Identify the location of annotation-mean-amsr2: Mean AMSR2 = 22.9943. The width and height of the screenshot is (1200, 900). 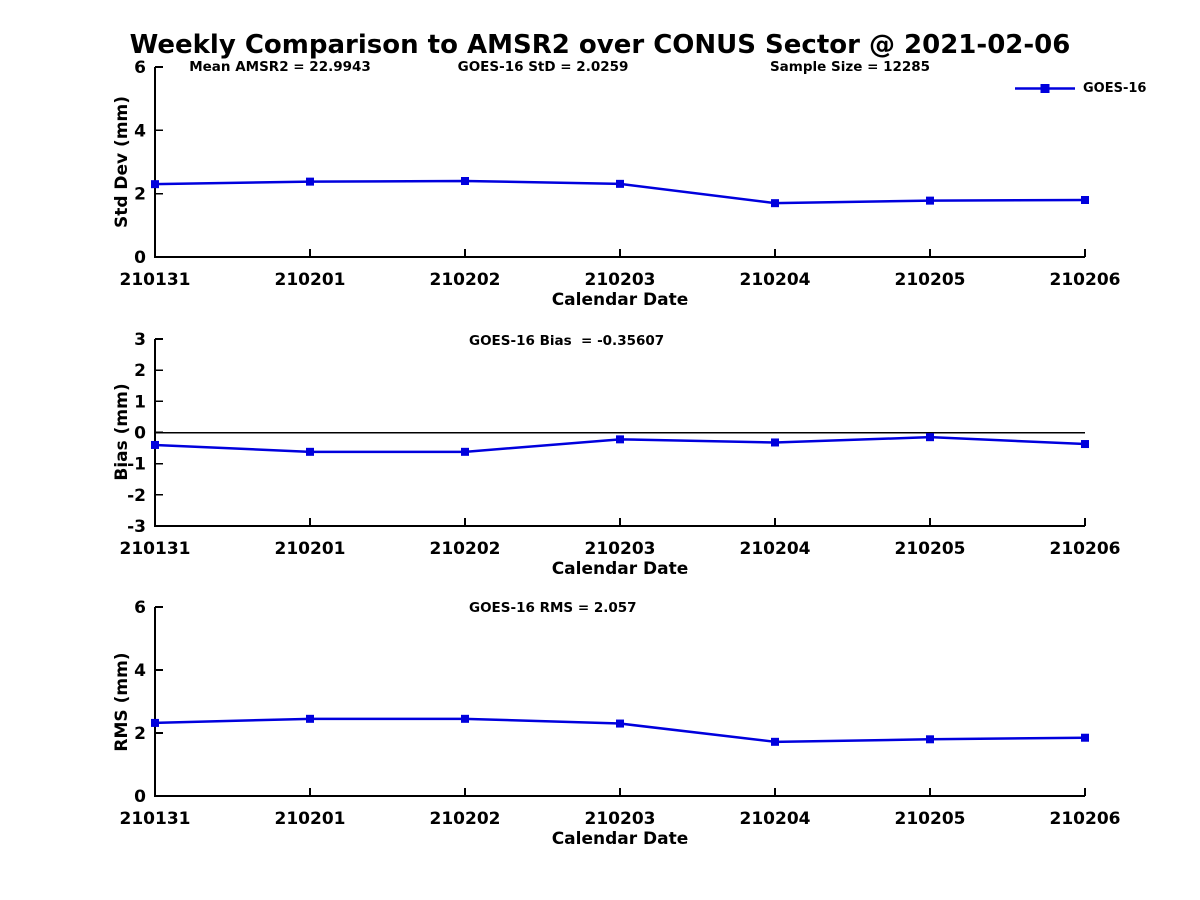
(280, 67).